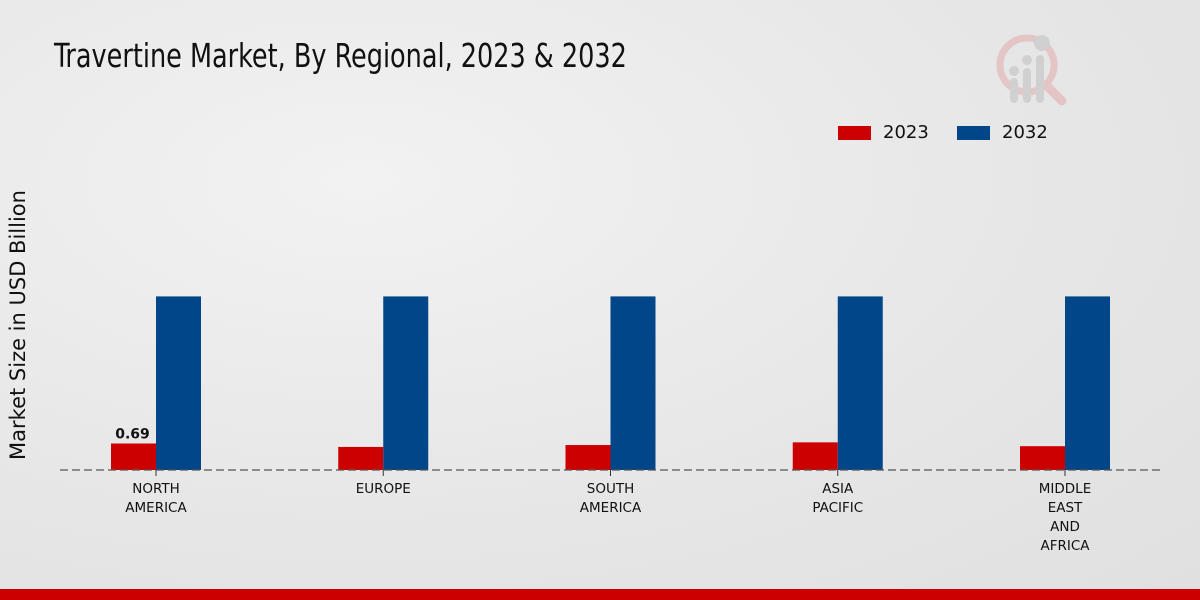 The image size is (1200, 600). Describe the element at coordinates (815, 456) in the screenshot. I see `bar-2023-asia-pacific` at that location.